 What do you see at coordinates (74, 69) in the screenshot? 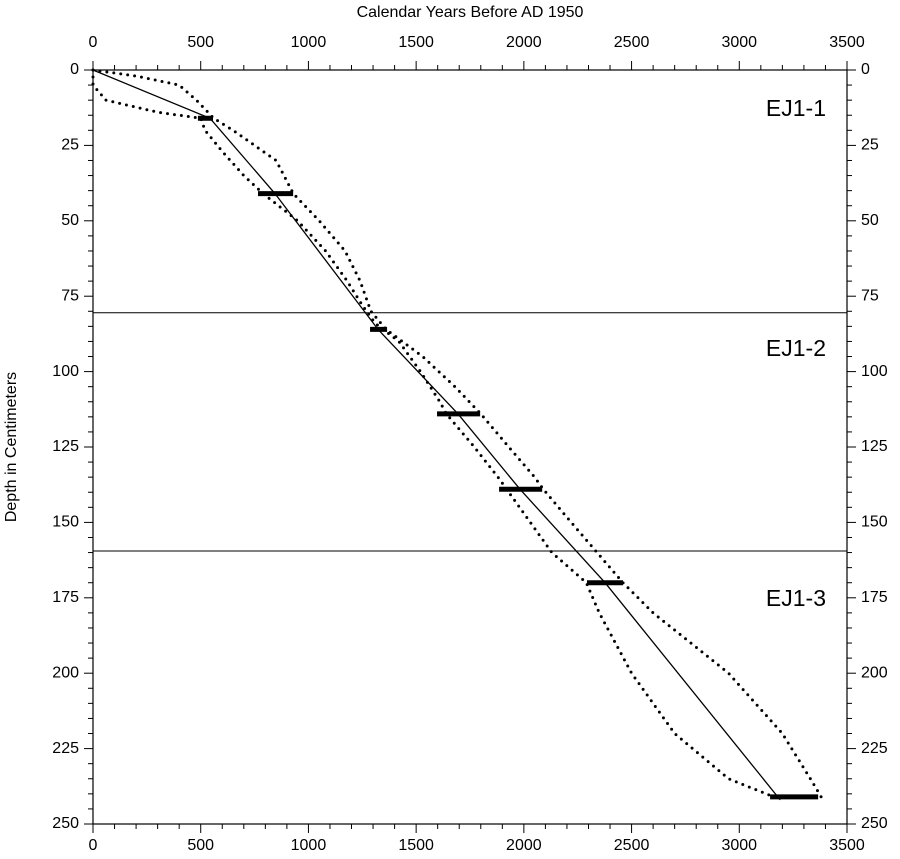
I see `y-tick-label-left: 0` at bounding box center [74, 69].